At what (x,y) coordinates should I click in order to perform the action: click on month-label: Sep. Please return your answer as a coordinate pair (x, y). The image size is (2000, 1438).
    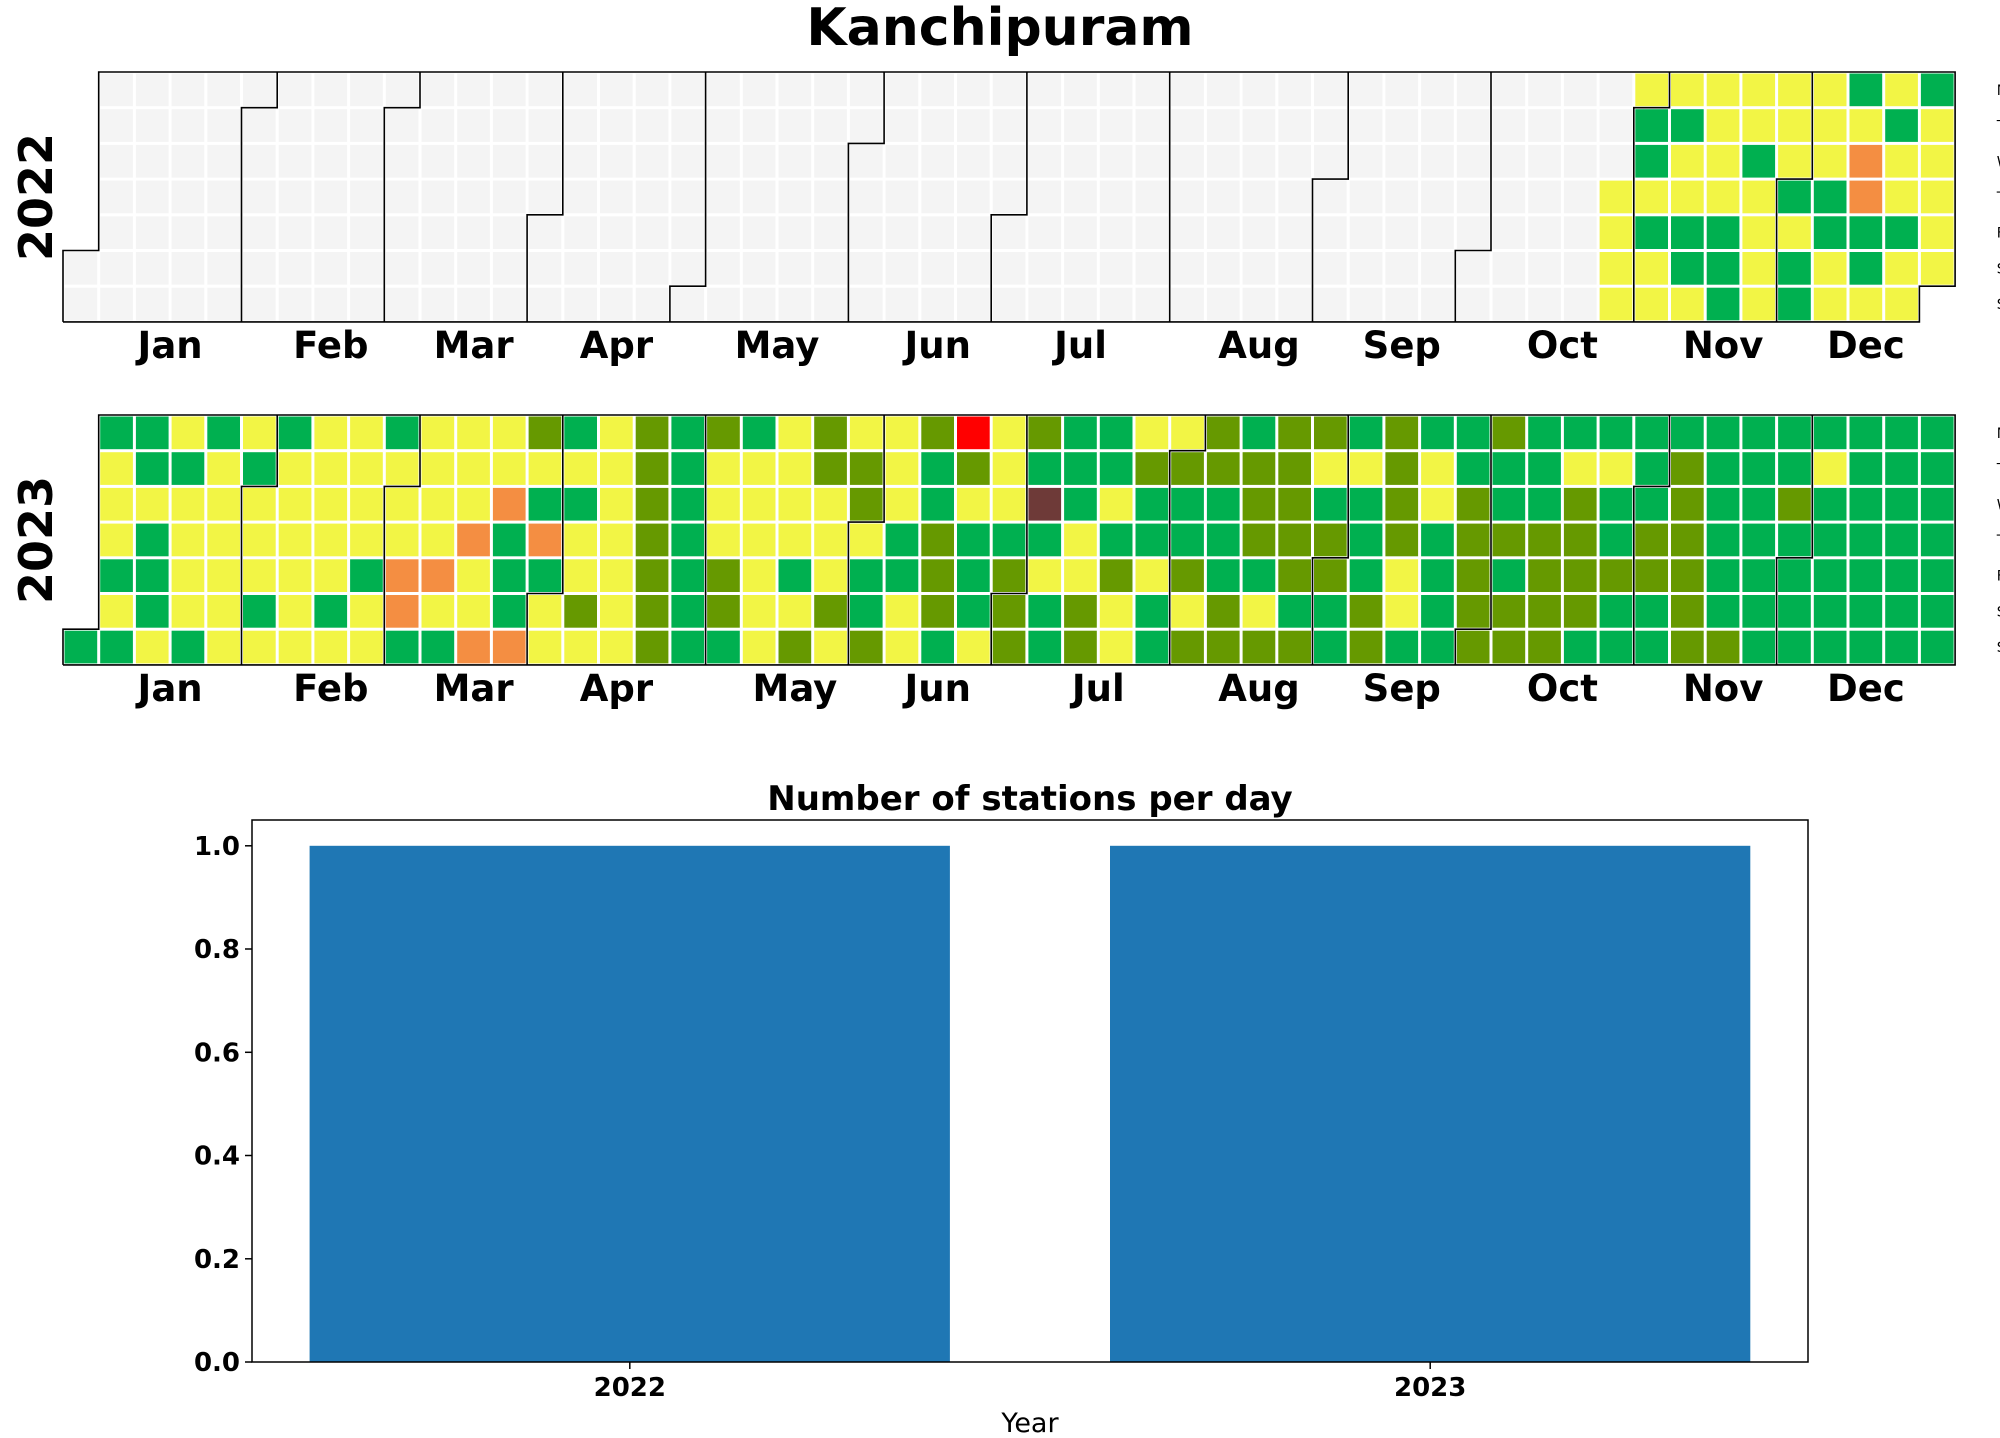
    Looking at the image, I should click on (1402, 345).